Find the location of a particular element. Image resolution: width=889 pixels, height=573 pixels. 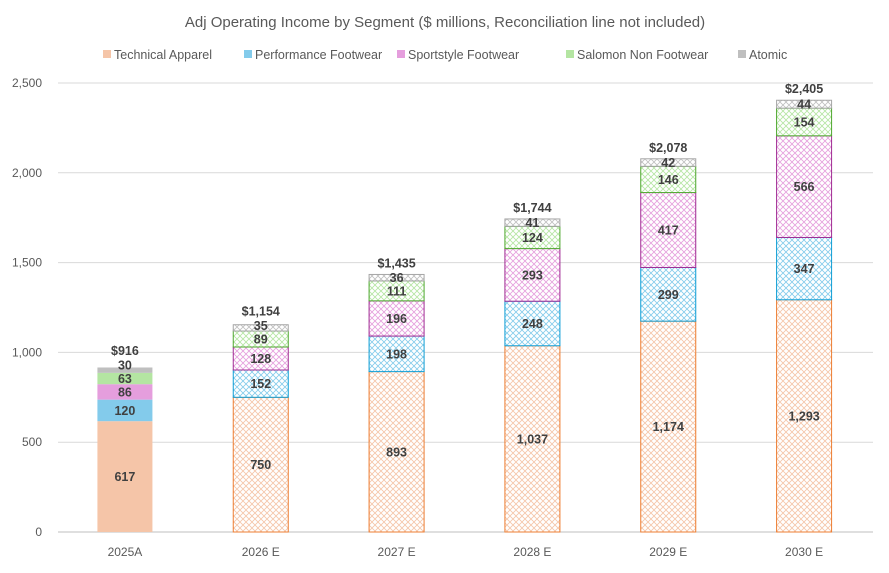

data-label: 617 is located at coordinates (124, 477).